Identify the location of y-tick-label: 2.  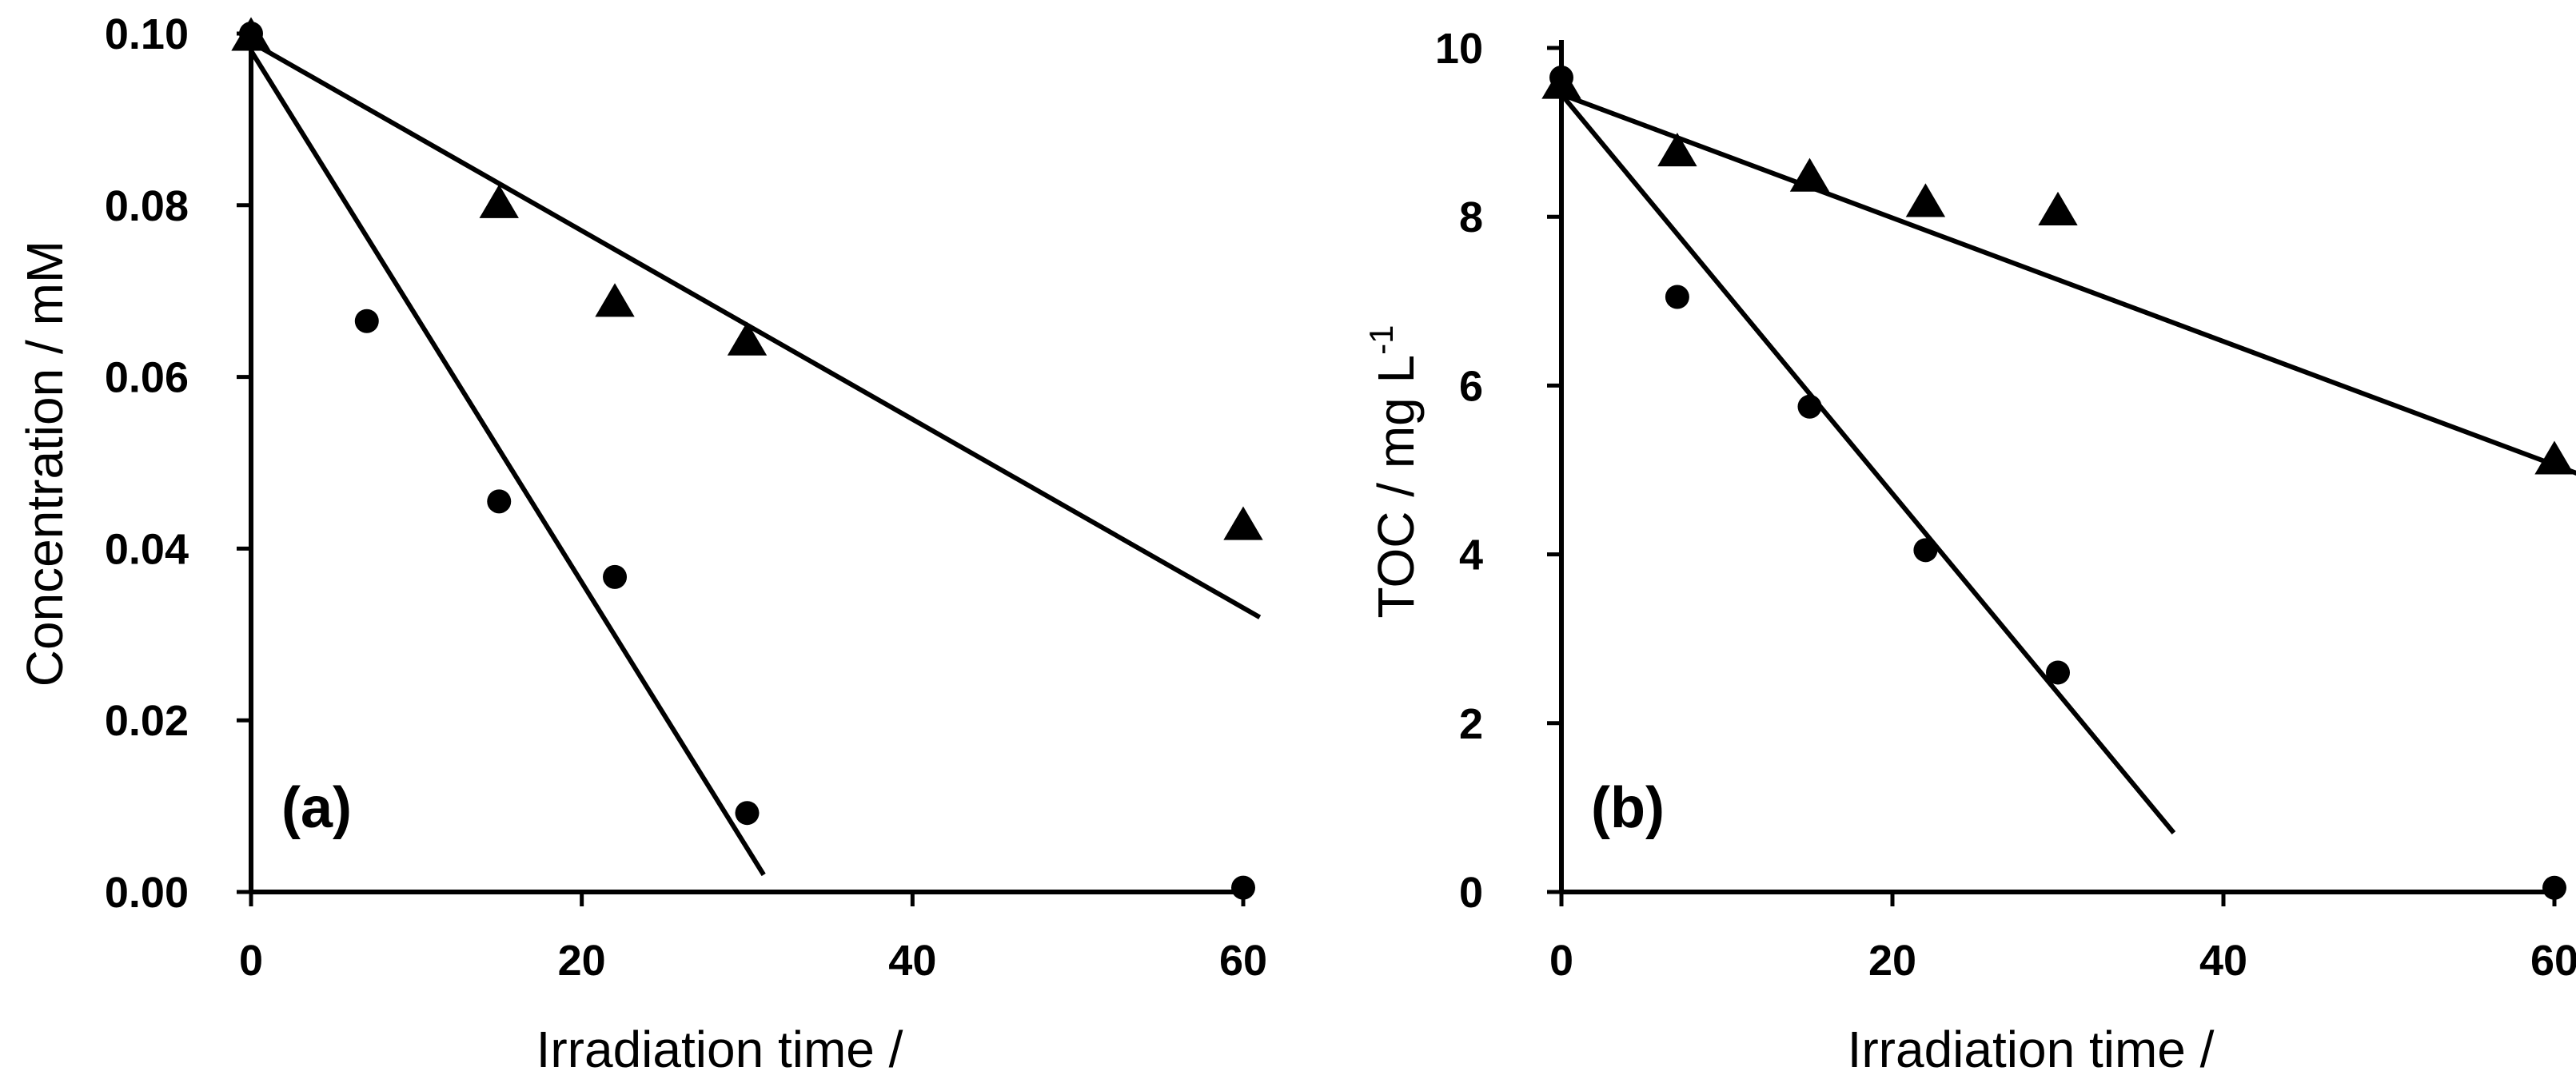
(1471, 724).